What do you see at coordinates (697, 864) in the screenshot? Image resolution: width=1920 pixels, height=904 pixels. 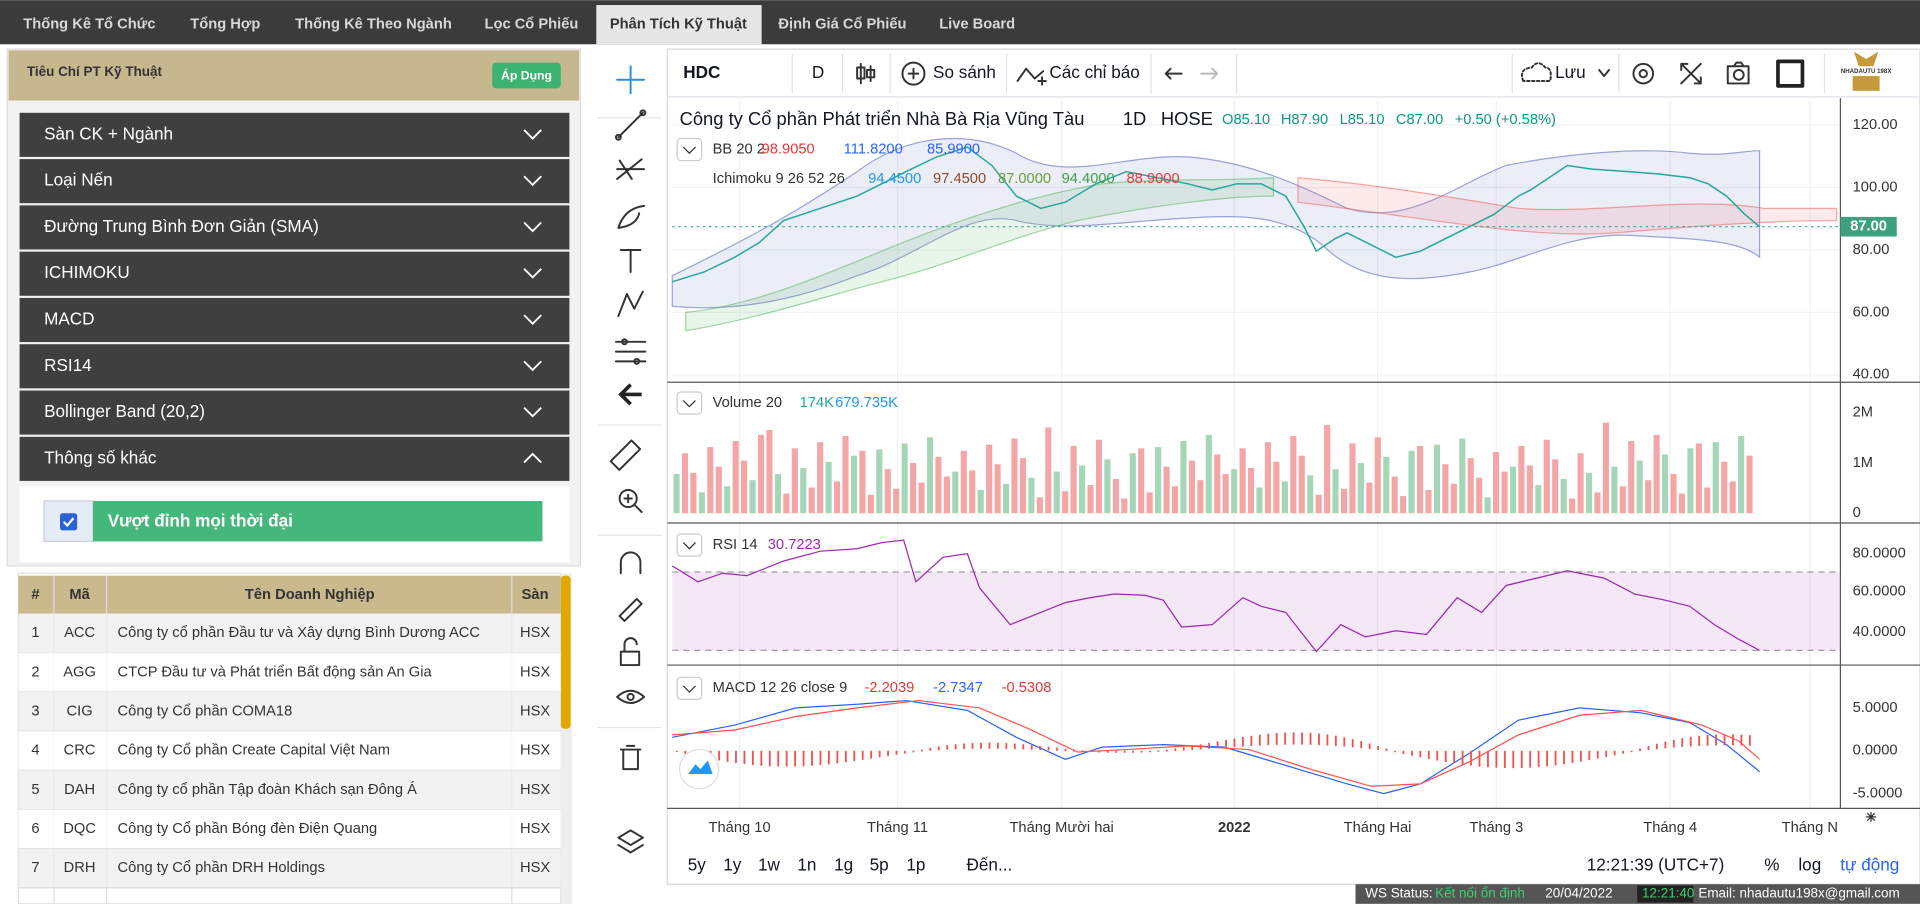 I see `range-button: 5y` at bounding box center [697, 864].